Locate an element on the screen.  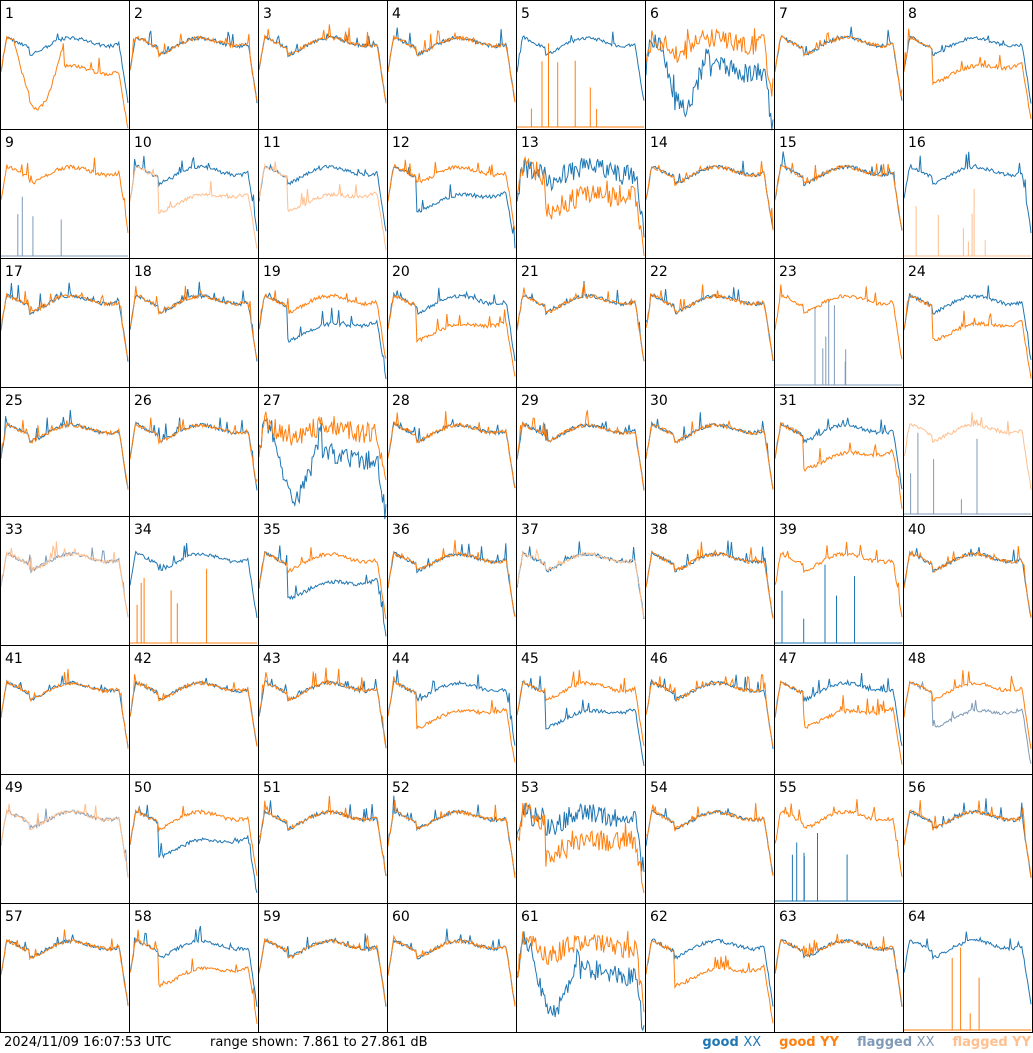
panel-label: 60 is located at coordinates (401, 917).